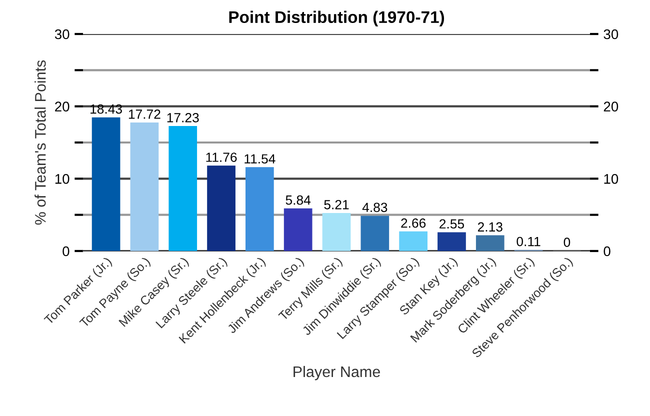 The width and height of the screenshot is (650, 416). Describe the element at coordinates (62, 34) in the screenshot. I see `y-tick-label: 30` at that location.